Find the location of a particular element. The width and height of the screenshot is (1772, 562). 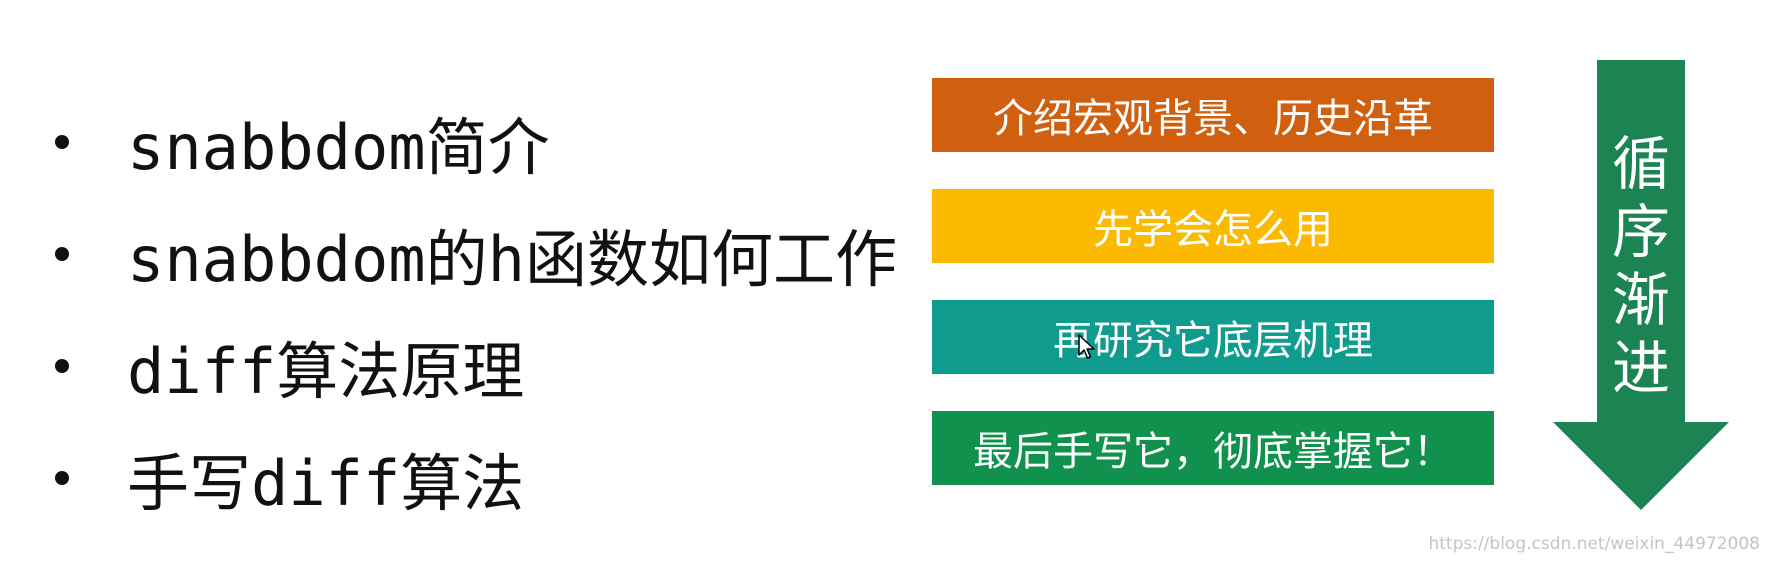

watermark: https://blog.csdn.net/weixin_44972008 is located at coordinates (1594, 544).